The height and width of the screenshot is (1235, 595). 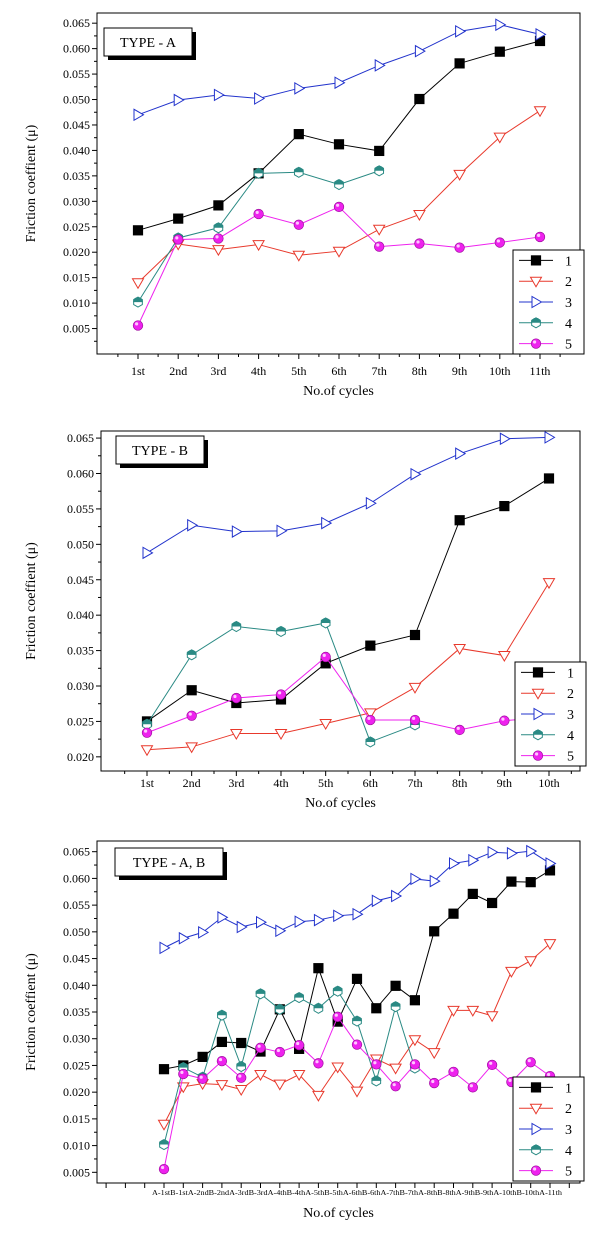 I want to click on legend-marker-fill, so click(x=538, y=732).